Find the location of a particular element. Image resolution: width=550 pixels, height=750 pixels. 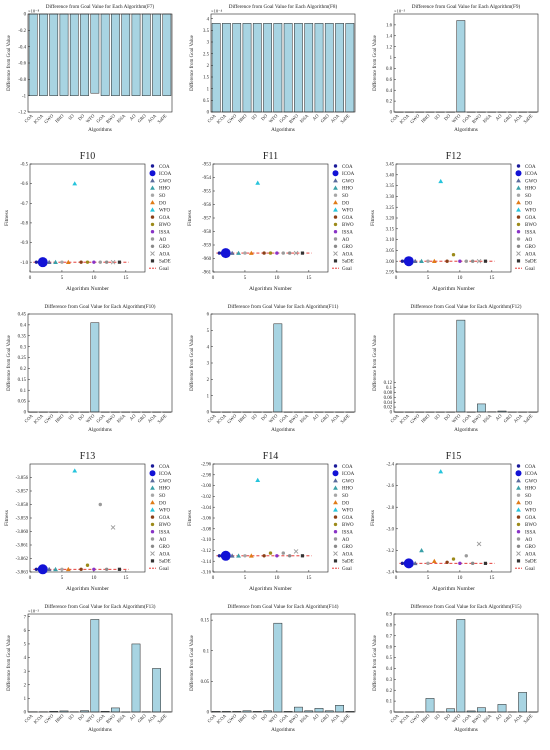

marker-ICOA is located at coordinates (408, 261).